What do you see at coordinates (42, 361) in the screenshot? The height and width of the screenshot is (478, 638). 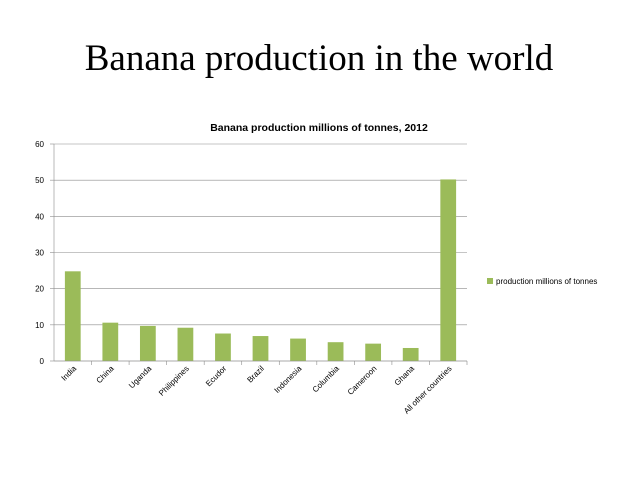 I see `y-tick-label: 0` at bounding box center [42, 361].